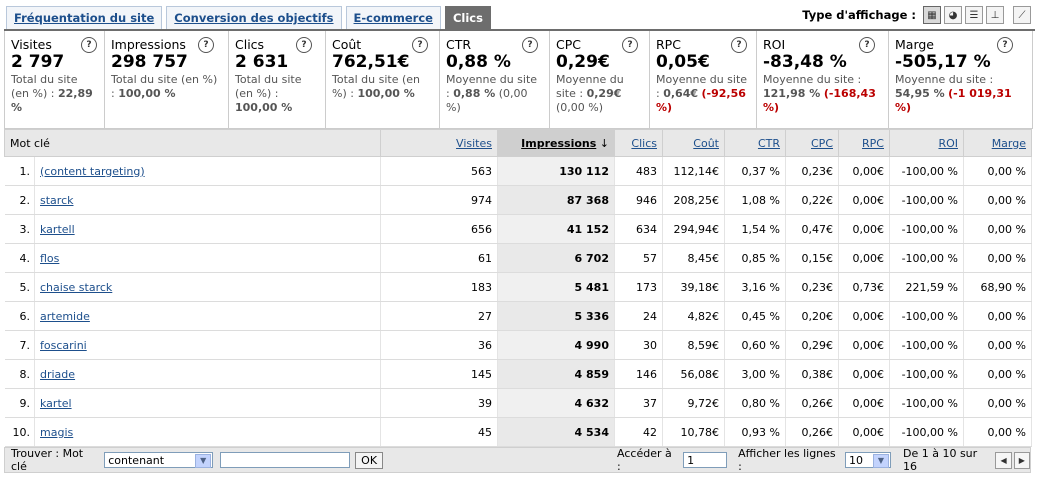 Image resolution: width=1039 pixels, height=481 pixels. What do you see at coordinates (136, 460) in the screenshot?
I see `filter-select-value: contenant` at bounding box center [136, 460].